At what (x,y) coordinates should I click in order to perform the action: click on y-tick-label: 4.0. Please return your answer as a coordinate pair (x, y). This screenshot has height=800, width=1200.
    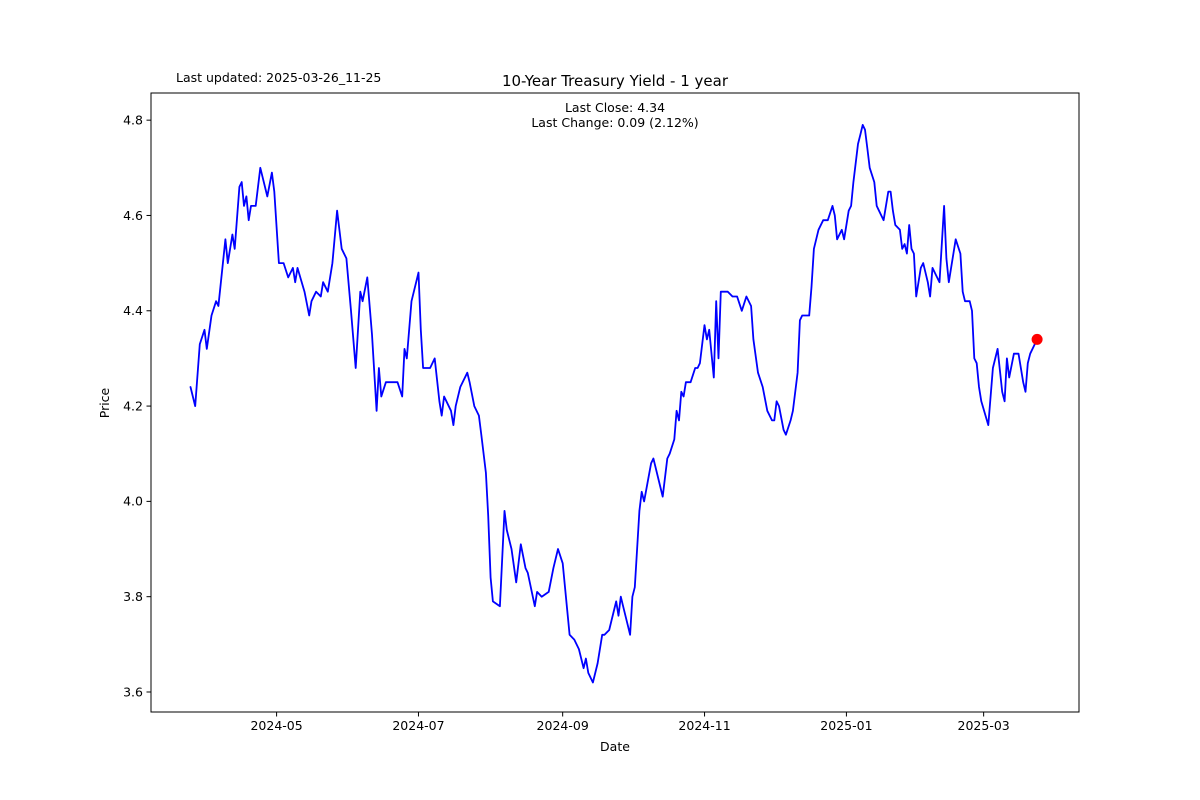
    Looking at the image, I should click on (133, 501).